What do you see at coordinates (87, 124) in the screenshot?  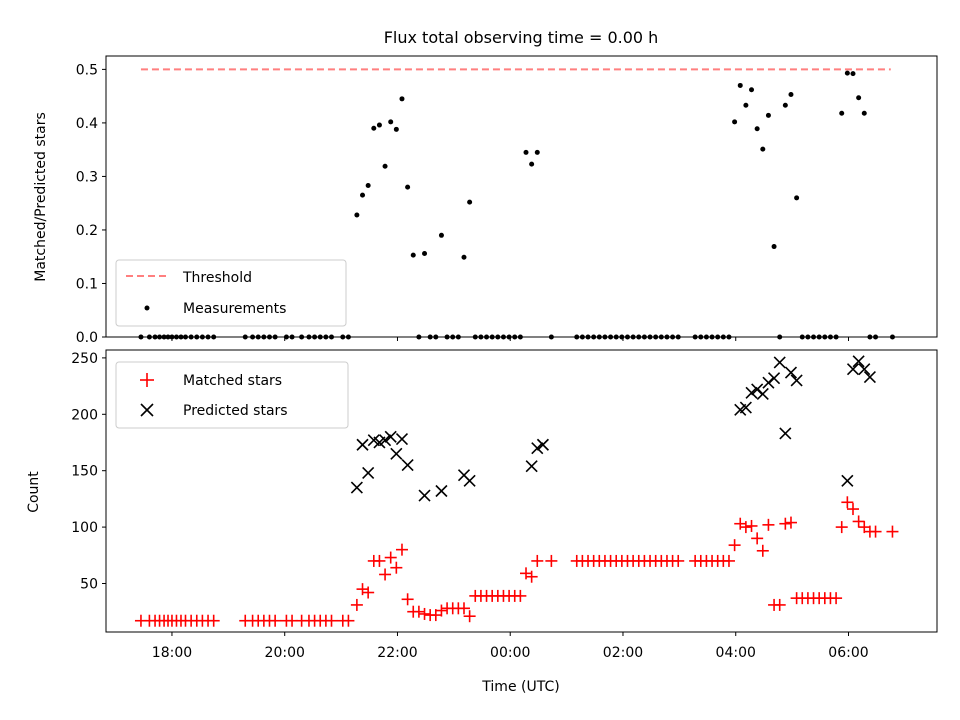 I see `y-tick-label: 0.4` at bounding box center [87, 124].